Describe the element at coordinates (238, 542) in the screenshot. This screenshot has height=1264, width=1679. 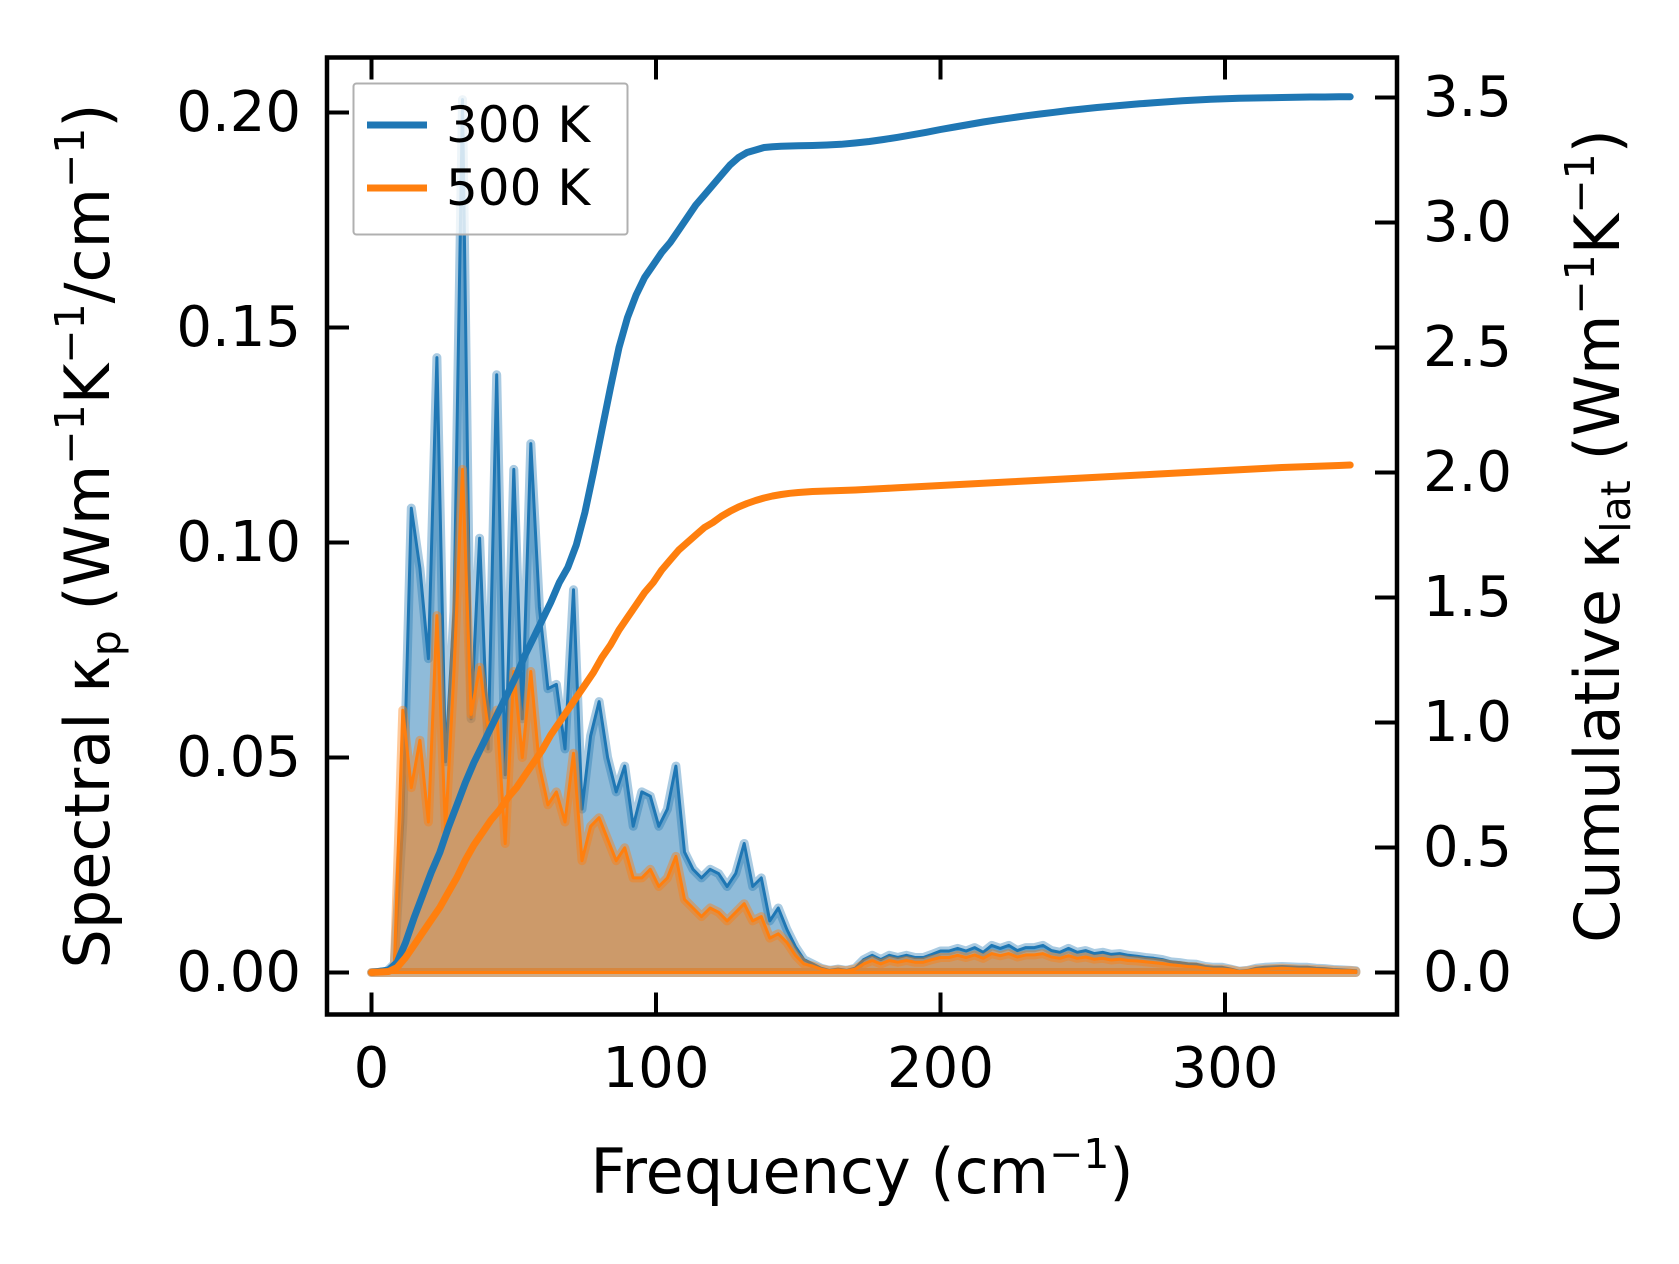
I see `y-left-tick-label: 0.10` at that location.